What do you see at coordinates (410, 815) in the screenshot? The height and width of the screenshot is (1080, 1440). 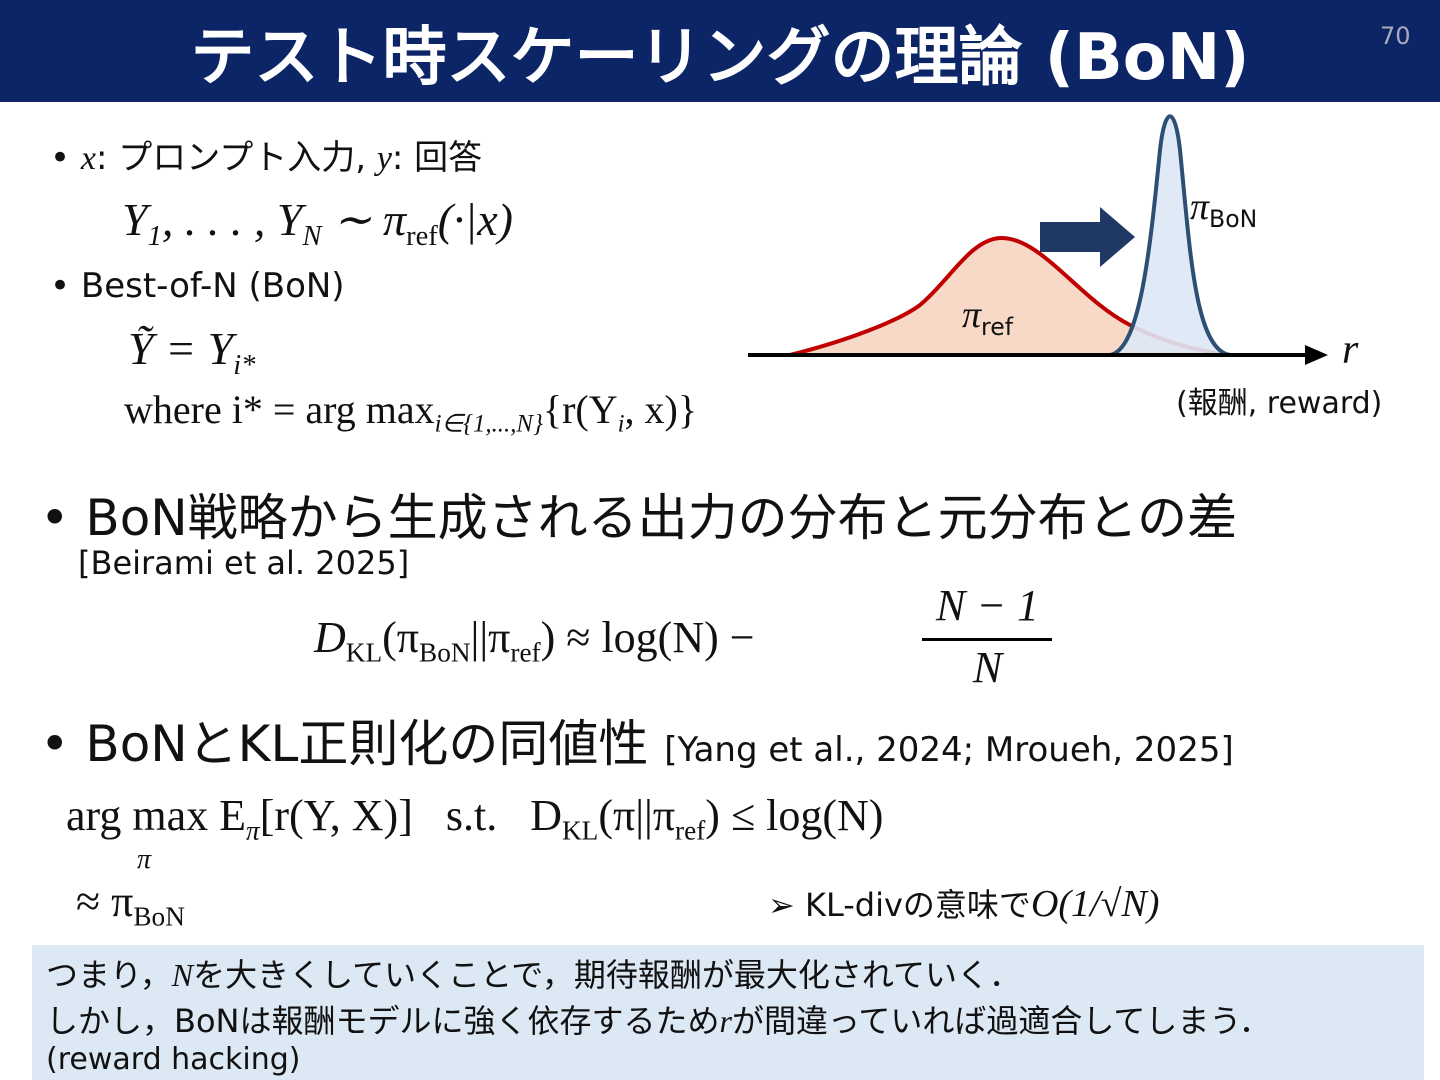 I see `text-segment: [r(Y, X)] s.t. D` at bounding box center [410, 815].